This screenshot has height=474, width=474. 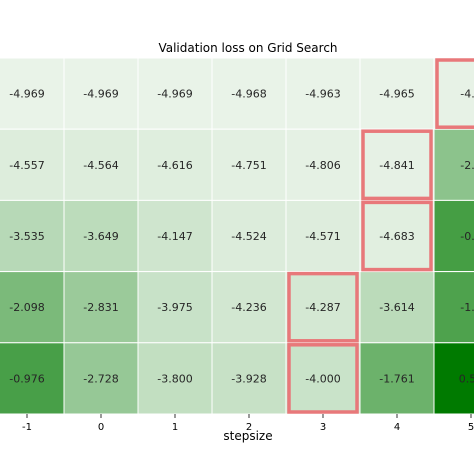 I want to click on cell-value-label: -4.968, so click(x=248, y=94).